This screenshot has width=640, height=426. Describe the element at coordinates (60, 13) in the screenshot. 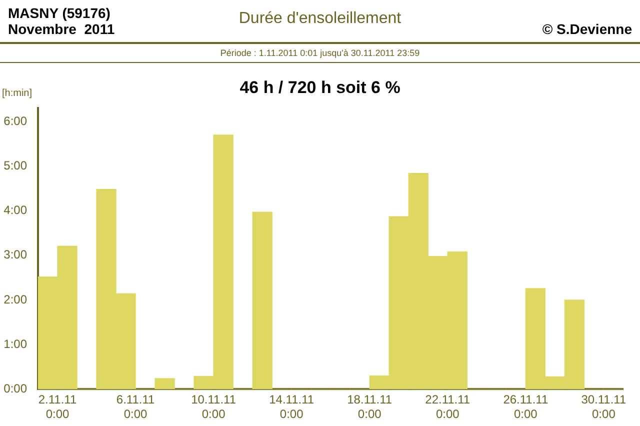

I see `text: MASNY (59176)` at that location.